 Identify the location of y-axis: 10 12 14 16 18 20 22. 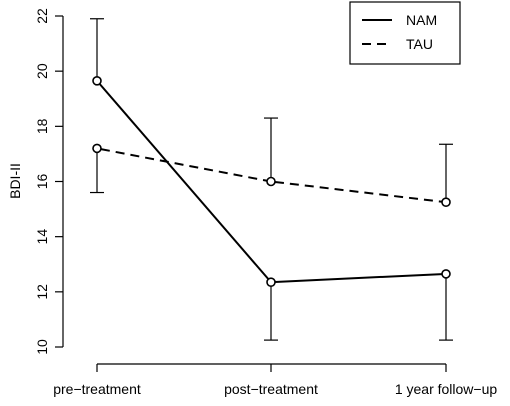
(49, 181).